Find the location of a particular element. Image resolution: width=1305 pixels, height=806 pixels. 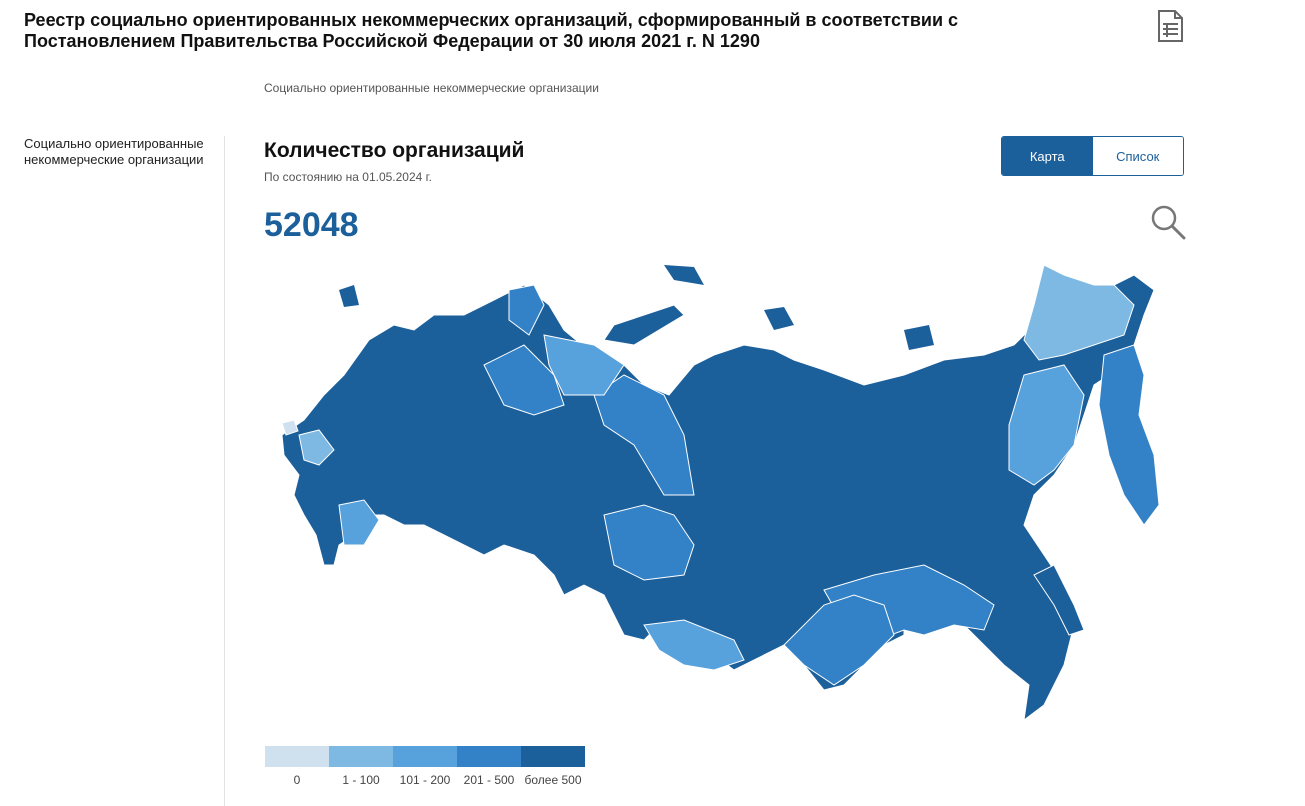

map-arkhangelsk is located at coordinates (524, 380).